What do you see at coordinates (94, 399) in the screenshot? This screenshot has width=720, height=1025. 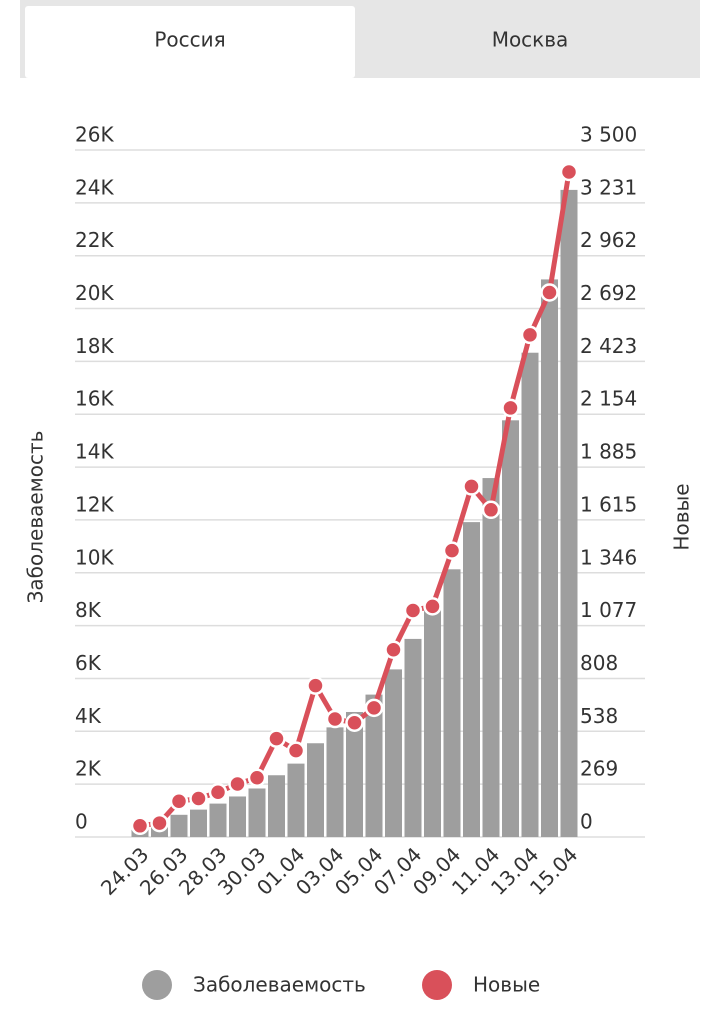 I see `y-tick-label: 16K` at bounding box center [94, 399].